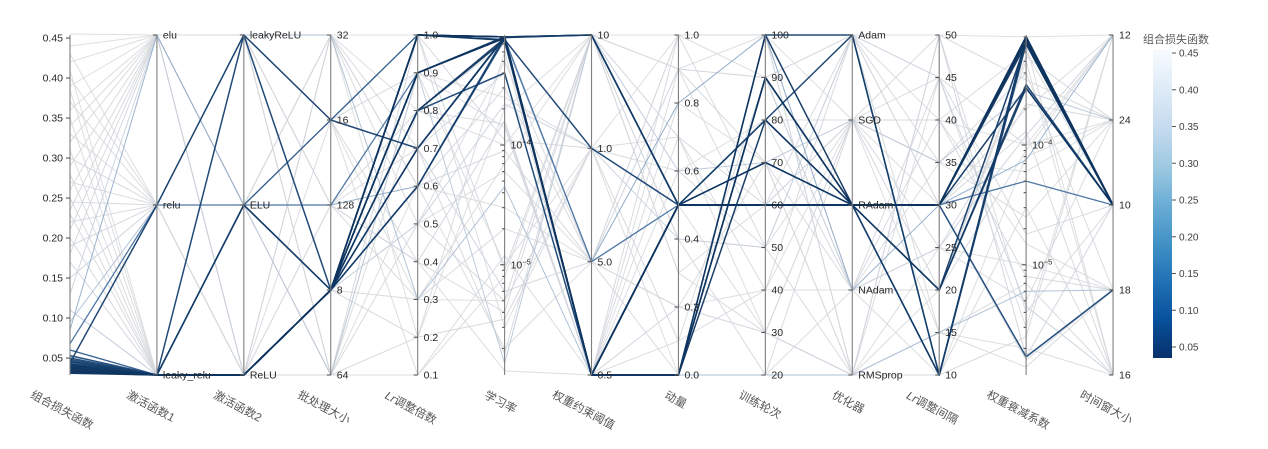 This screenshot has width=1268, height=449. What do you see at coordinates (872, 36) in the screenshot?
I see `axis-tick-label: Adam` at bounding box center [872, 36].